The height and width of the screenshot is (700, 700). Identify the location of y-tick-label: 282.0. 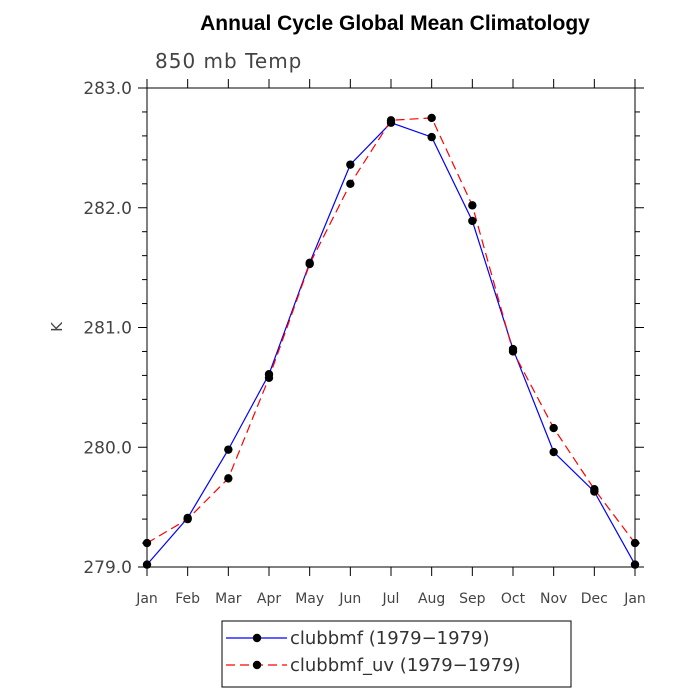
(107, 209).